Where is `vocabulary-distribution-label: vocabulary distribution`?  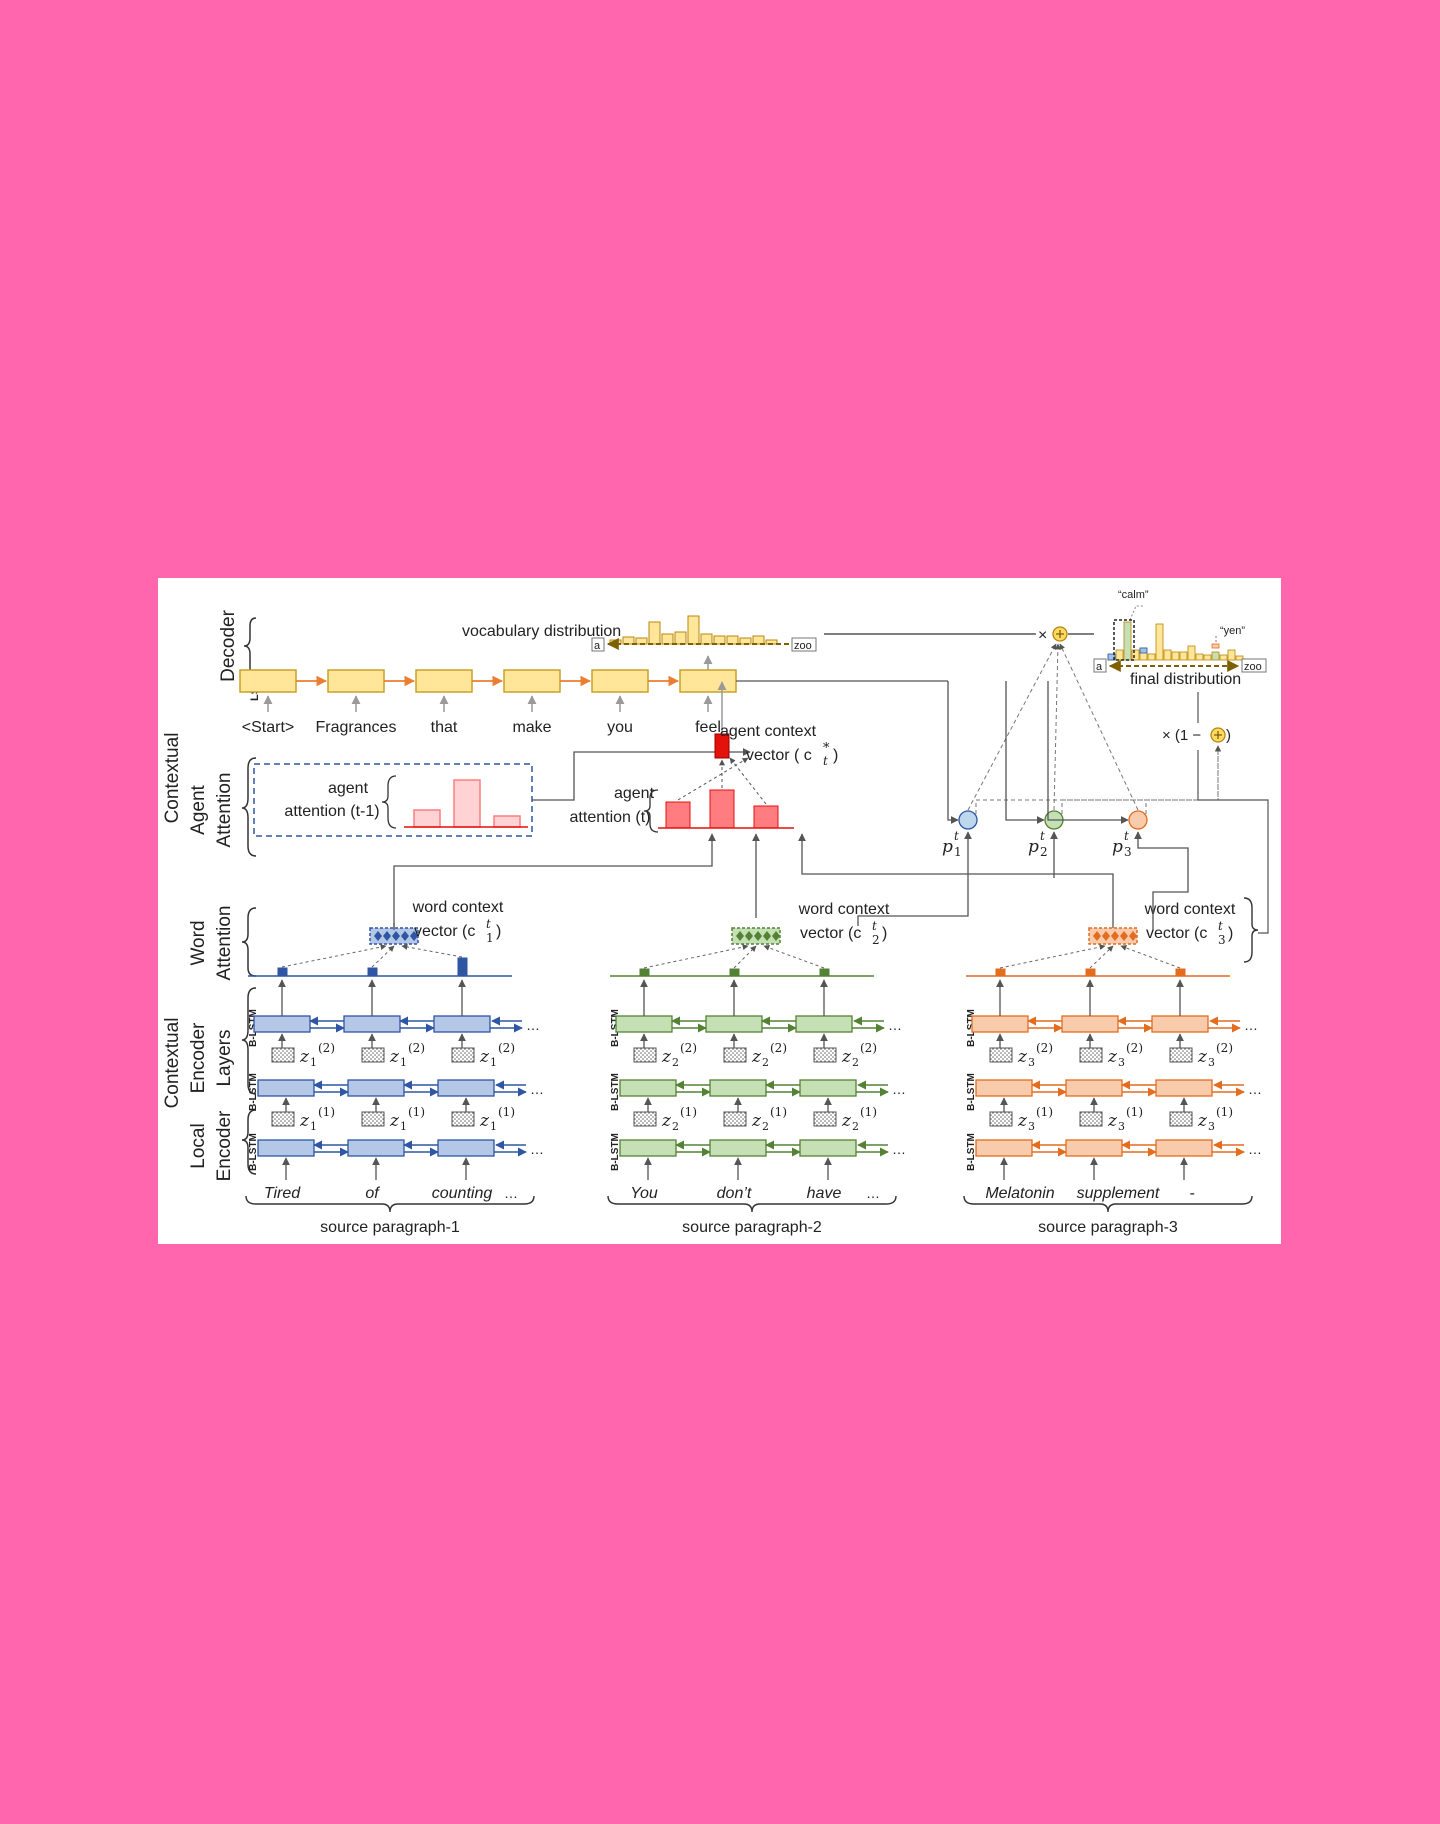
vocabulary-distribution-label: vocabulary distribution is located at coordinates (541, 631).